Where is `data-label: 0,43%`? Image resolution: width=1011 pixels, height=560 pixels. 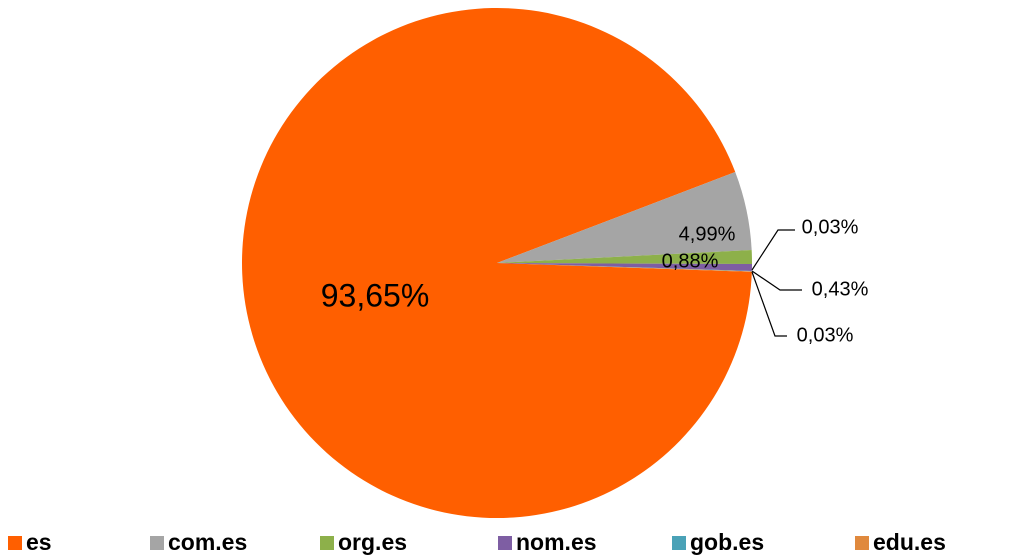 data-label: 0,43% is located at coordinates (840, 289).